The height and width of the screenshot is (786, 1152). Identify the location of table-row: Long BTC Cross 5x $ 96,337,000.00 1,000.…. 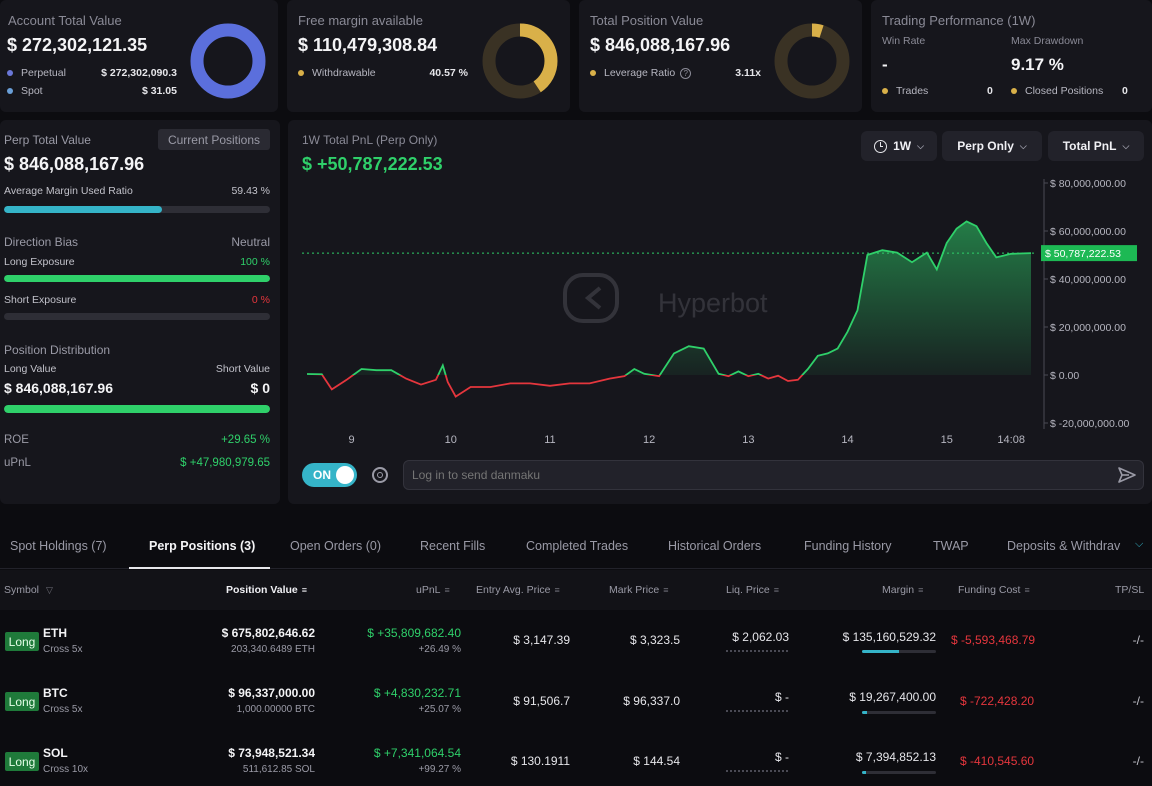
(576, 702).